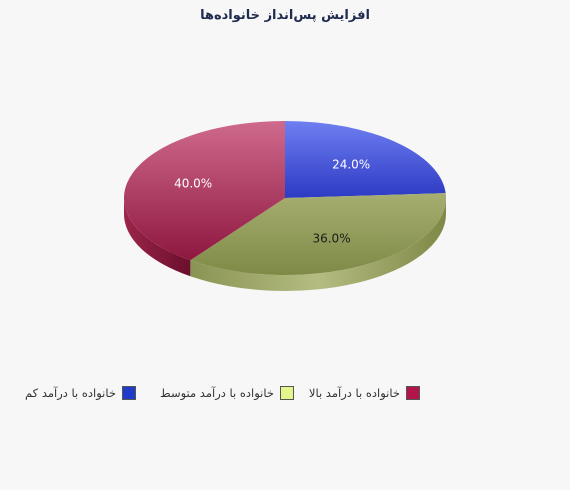 The width and height of the screenshot is (570, 490). I want to click on legend-label-middle-income: خانواده با درآمد متوسط, so click(217, 393).